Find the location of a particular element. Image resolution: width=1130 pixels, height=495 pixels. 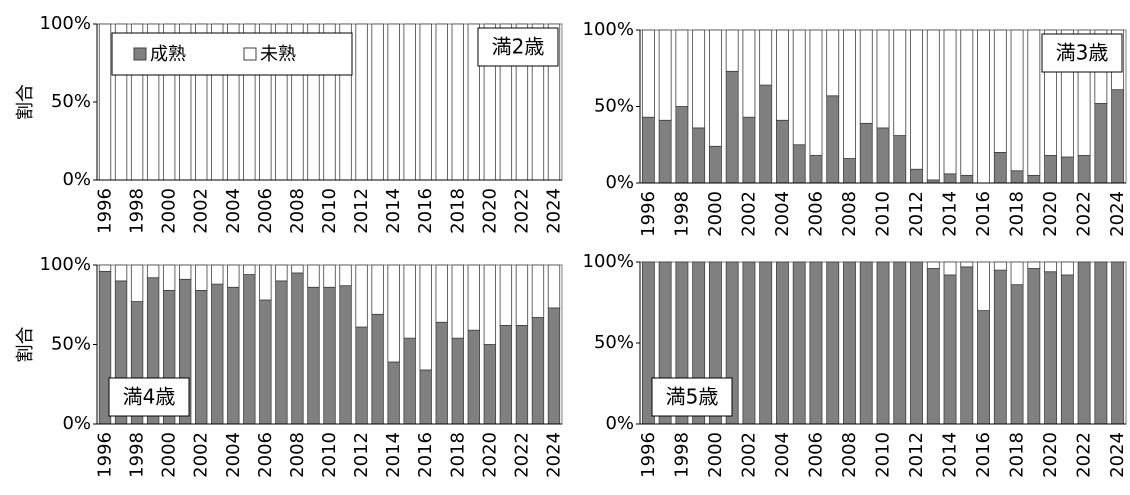

legend-label: 未熟 is located at coordinates (278, 54).